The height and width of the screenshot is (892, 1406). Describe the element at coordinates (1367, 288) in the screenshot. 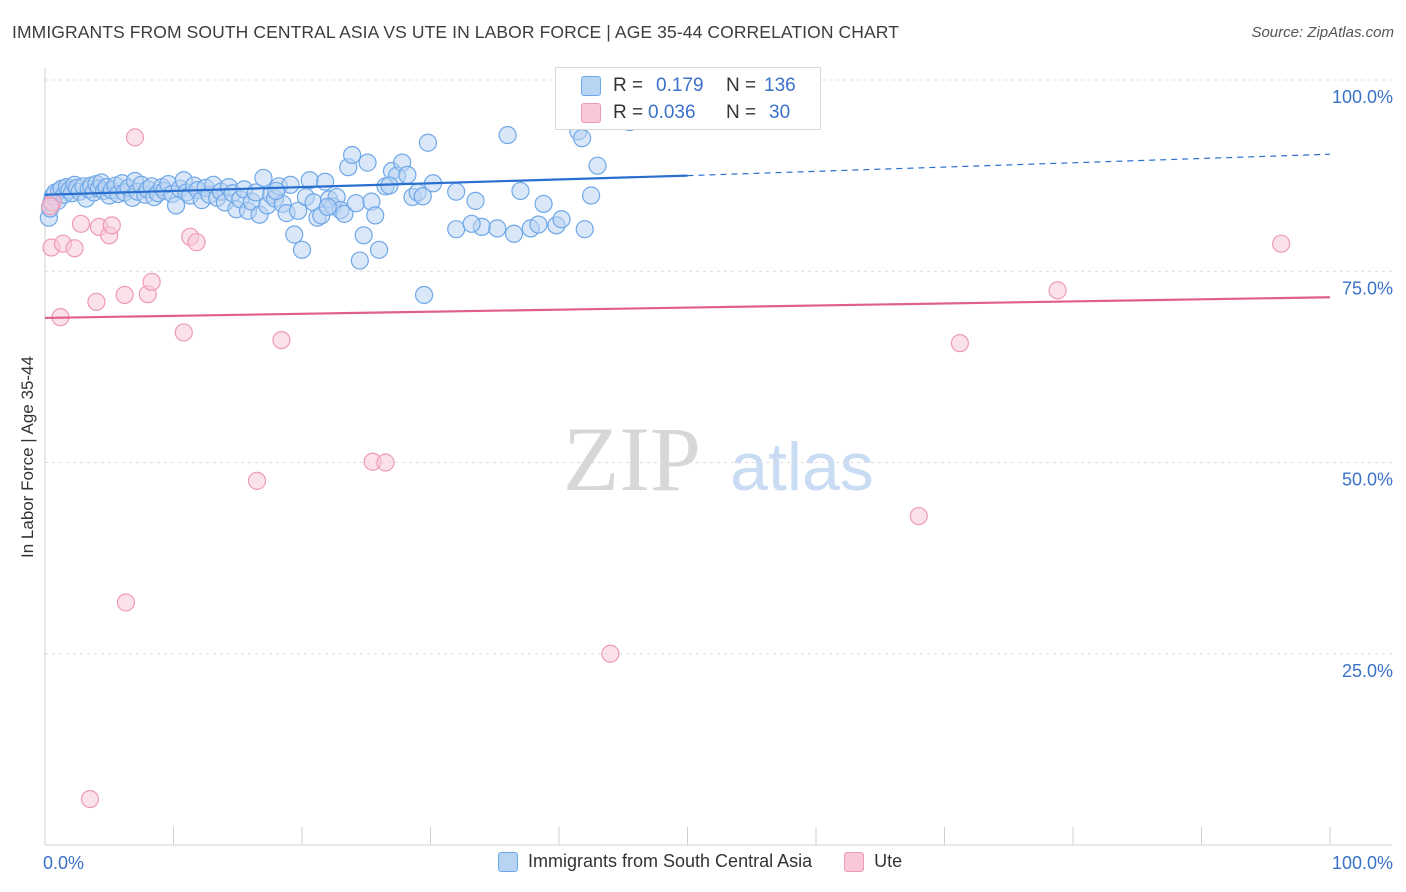

I see `y-tick-label: 75.0%` at that location.